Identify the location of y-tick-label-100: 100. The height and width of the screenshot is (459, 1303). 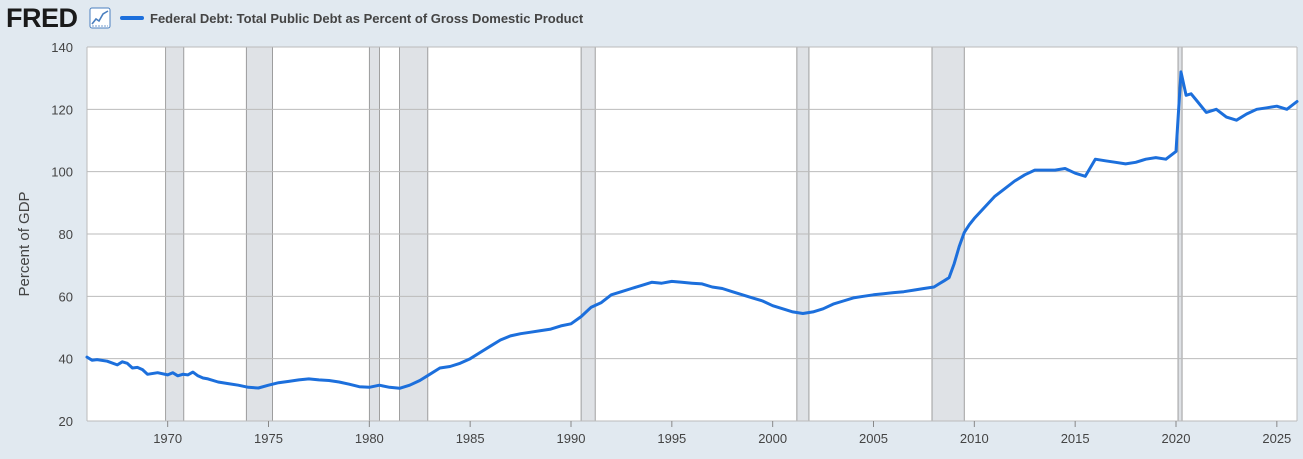
(62, 172).